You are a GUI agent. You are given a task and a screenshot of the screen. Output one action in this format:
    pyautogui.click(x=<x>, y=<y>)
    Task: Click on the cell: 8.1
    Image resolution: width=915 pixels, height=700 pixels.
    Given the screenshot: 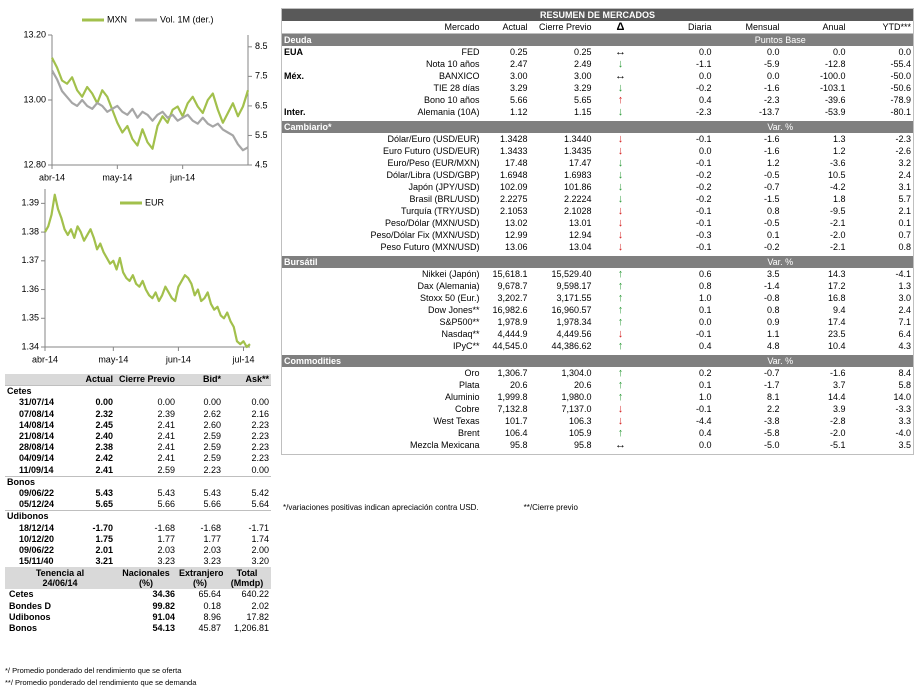 What is the action you would take?
    pyautogui.click(x=773, y=397)
    